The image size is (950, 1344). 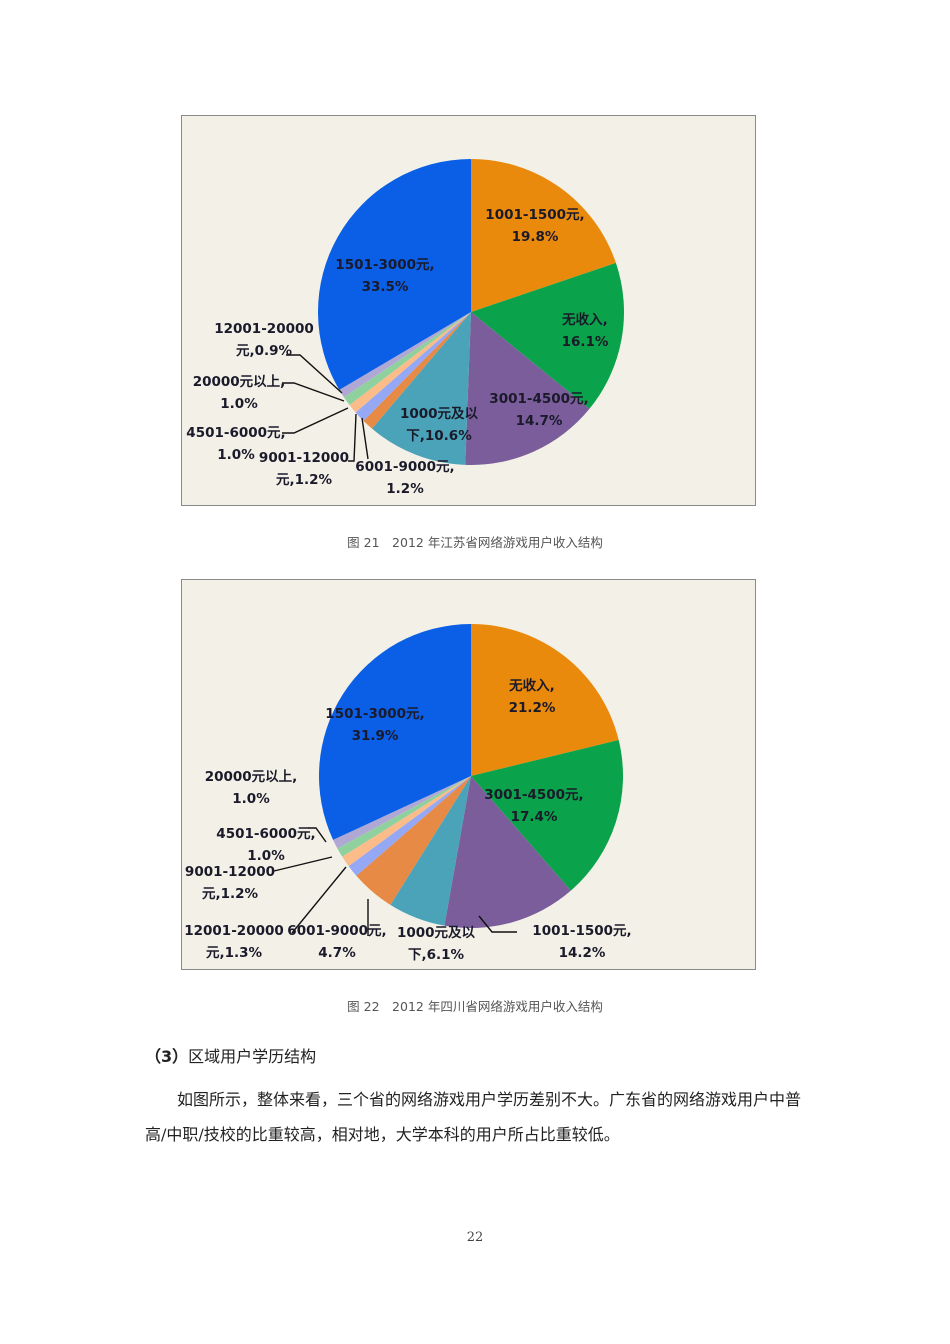 I want to click on slice-data-label: 无收入, 16.1%, so click(x=585, y=331).